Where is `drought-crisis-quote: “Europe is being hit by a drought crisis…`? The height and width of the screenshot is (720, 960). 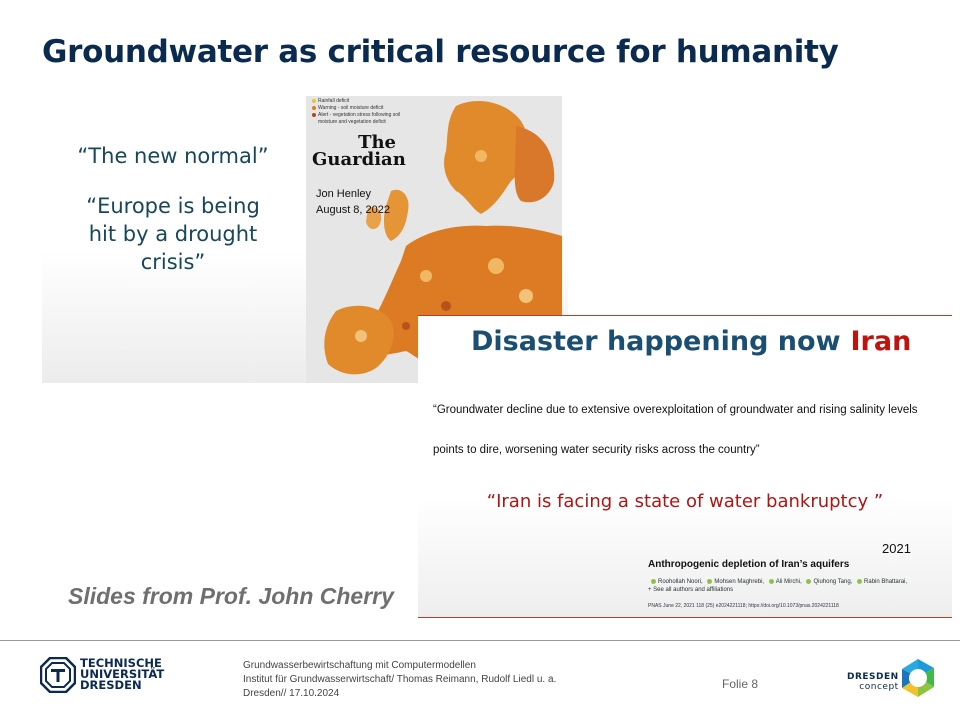
drought-crisis-quote: “Europe is being hit by a drought crisis… is located at coordinates (173, 234).